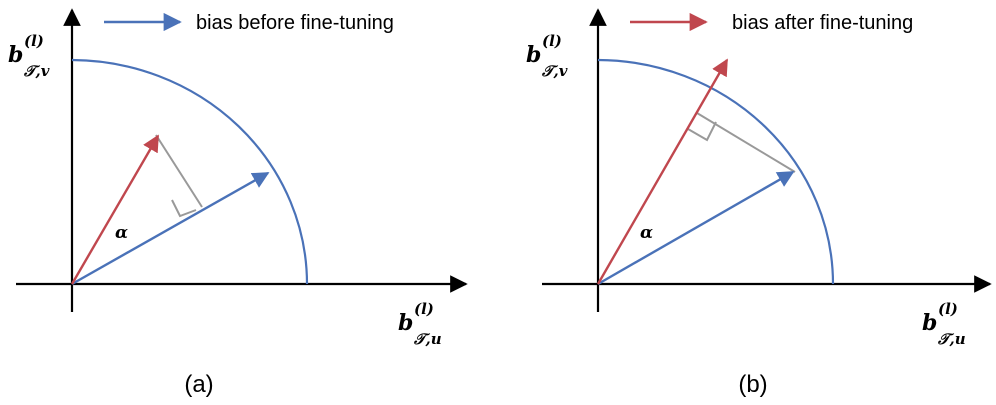 The image size is (996, 405). What do you see at coordinates (702, 131) in the screenshot?
I see `right-angle-mark-b` at bounding box center [702, 131].